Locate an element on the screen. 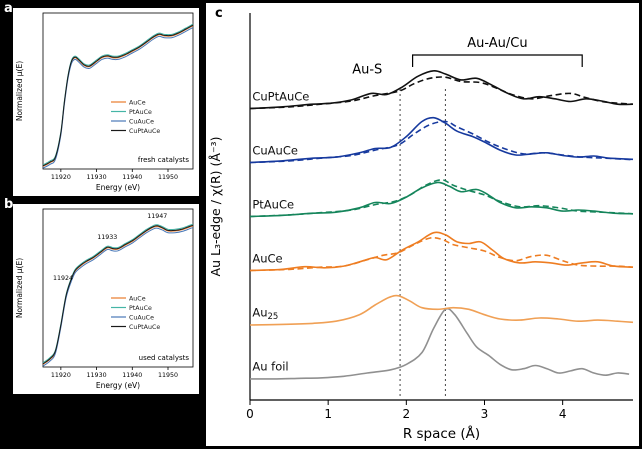 This screenshot has height=449, width=642. note-label: used catalysts is located at coordinates (164, 358).